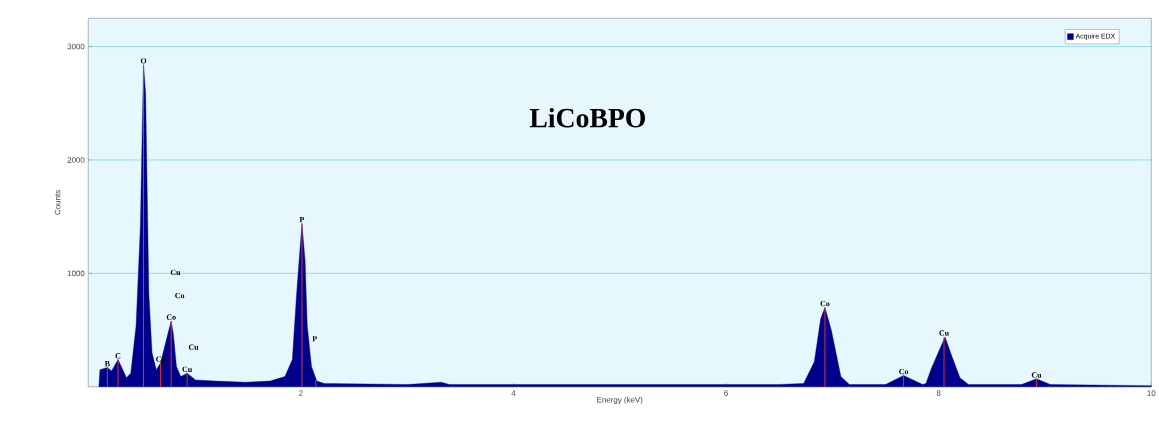 This screenshot has height=424, width=1159. Describe the element at coordinates (587, 117) in the screenshot. I see `text: LiCoBPO` at that location.